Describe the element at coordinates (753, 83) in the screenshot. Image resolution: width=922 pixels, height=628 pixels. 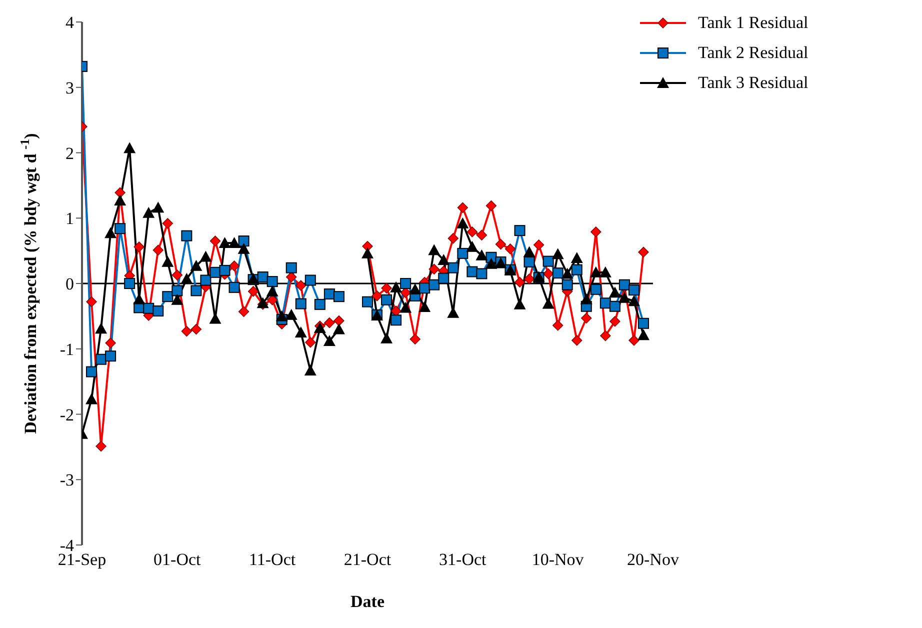
I see `legend-label: Tank 3 Residual` at that location.